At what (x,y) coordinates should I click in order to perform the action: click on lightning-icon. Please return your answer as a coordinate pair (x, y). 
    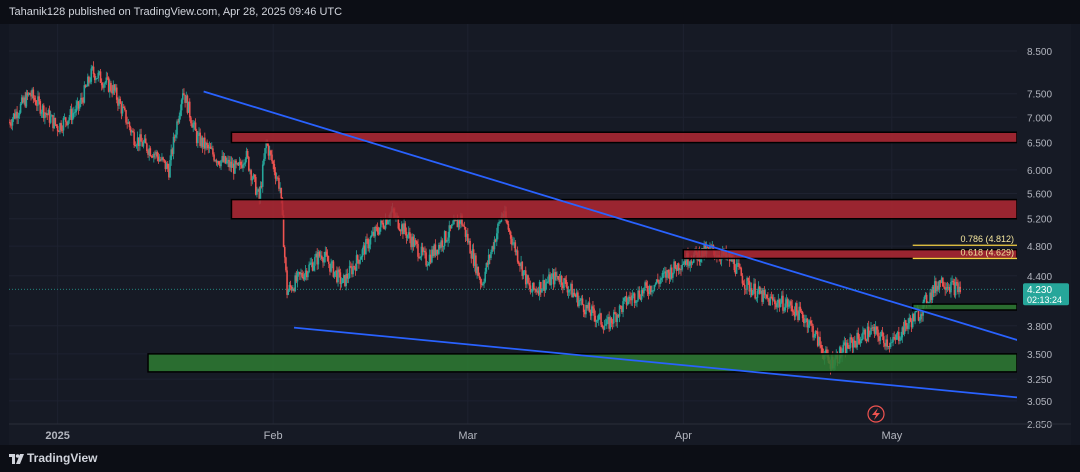
    Looking at the image, I should click on (876, 414).